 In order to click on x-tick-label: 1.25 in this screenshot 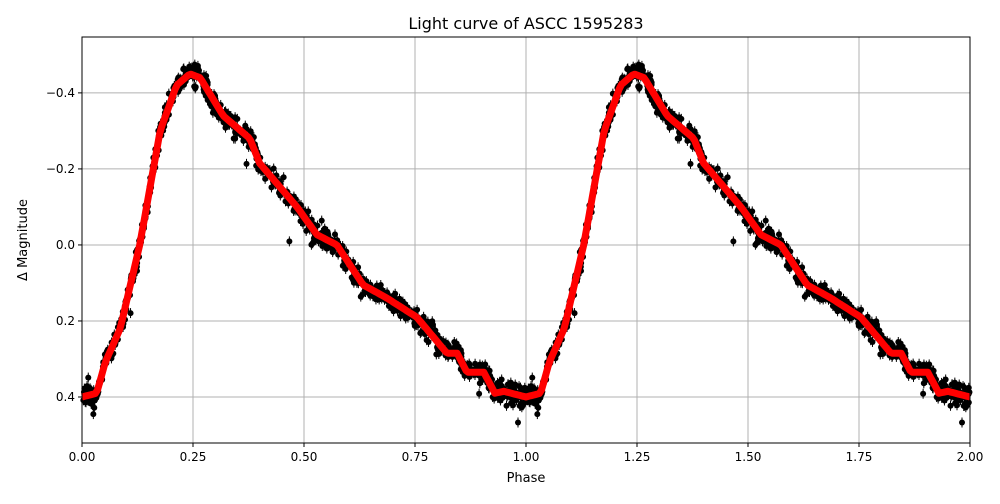, I will do `click(637, 457)`.